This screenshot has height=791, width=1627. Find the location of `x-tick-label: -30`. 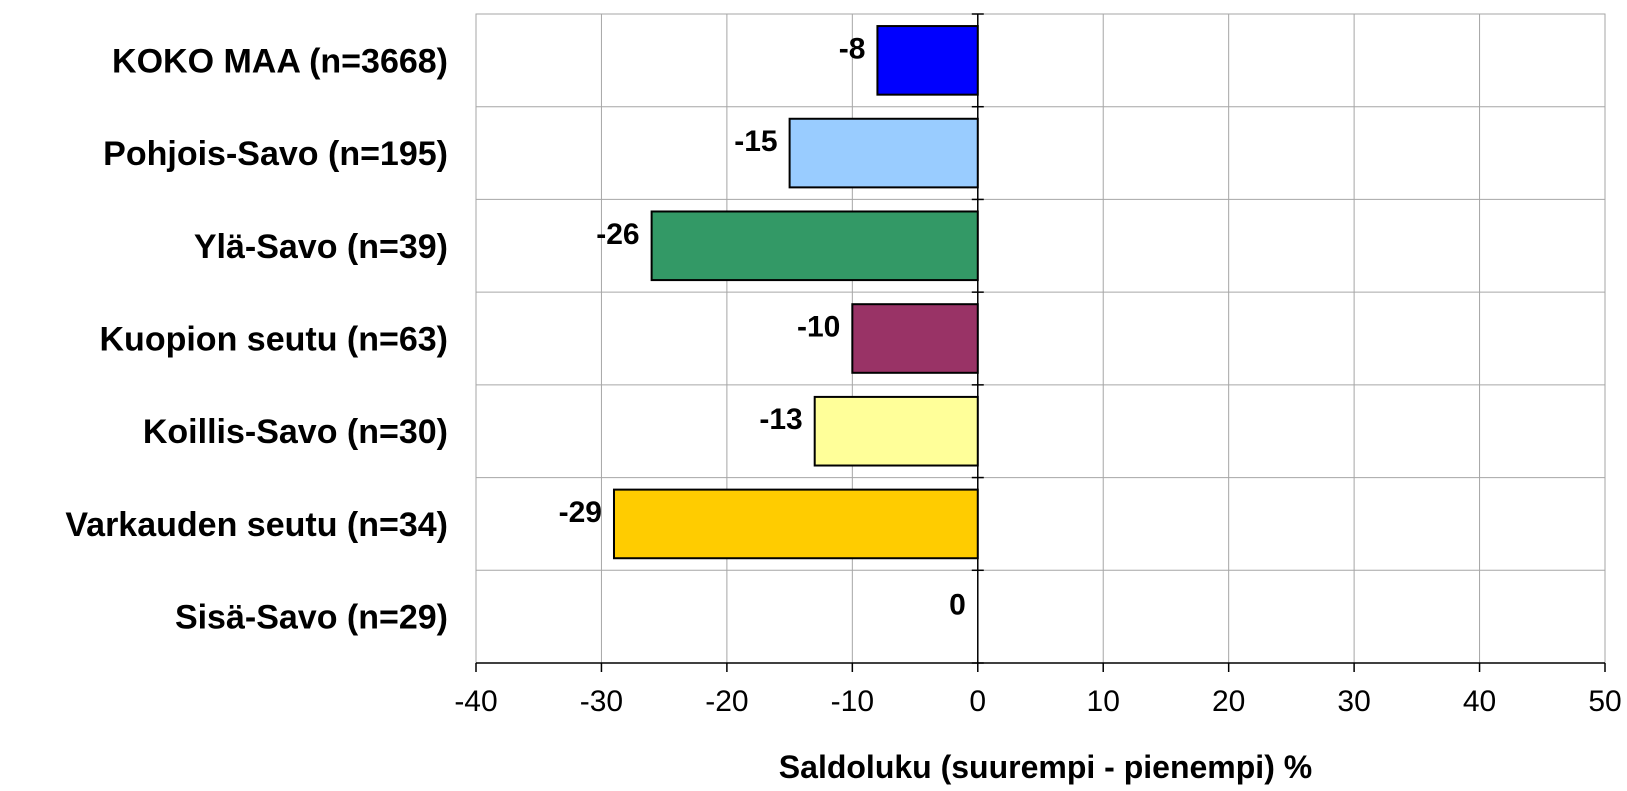

x-tick-label: -30 is located at coordinates (601, 701).